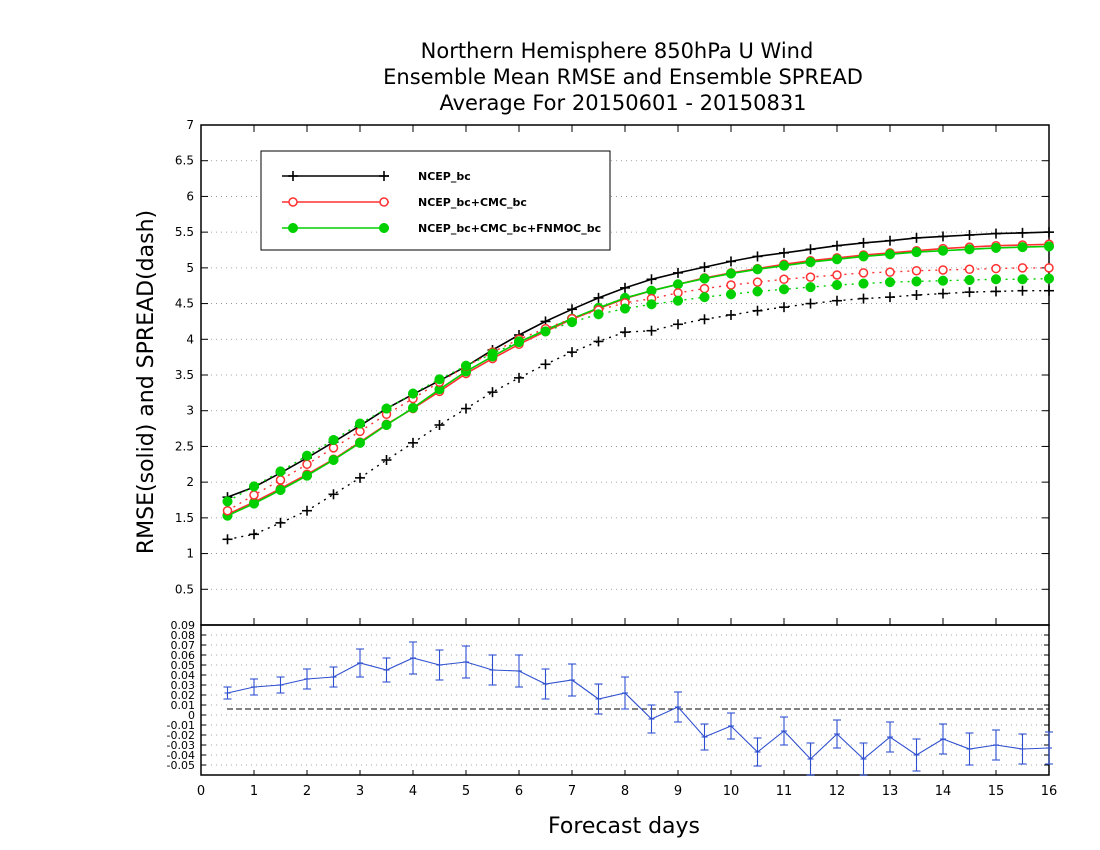 The height and width of the screenshot is (850, 1100). What do you see at coordinates (943, 791) in the screenshot?
I see `x-tick-label: 14` at bounding box center [943, 791].